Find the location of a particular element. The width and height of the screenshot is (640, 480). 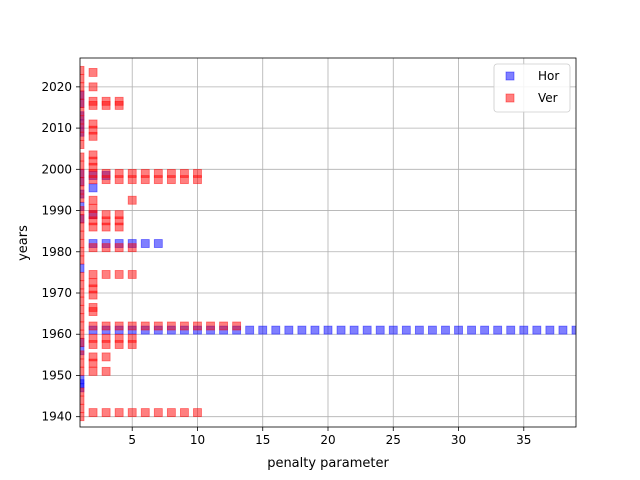

x-tick-label: 15 is located at coordinates (262, 440).